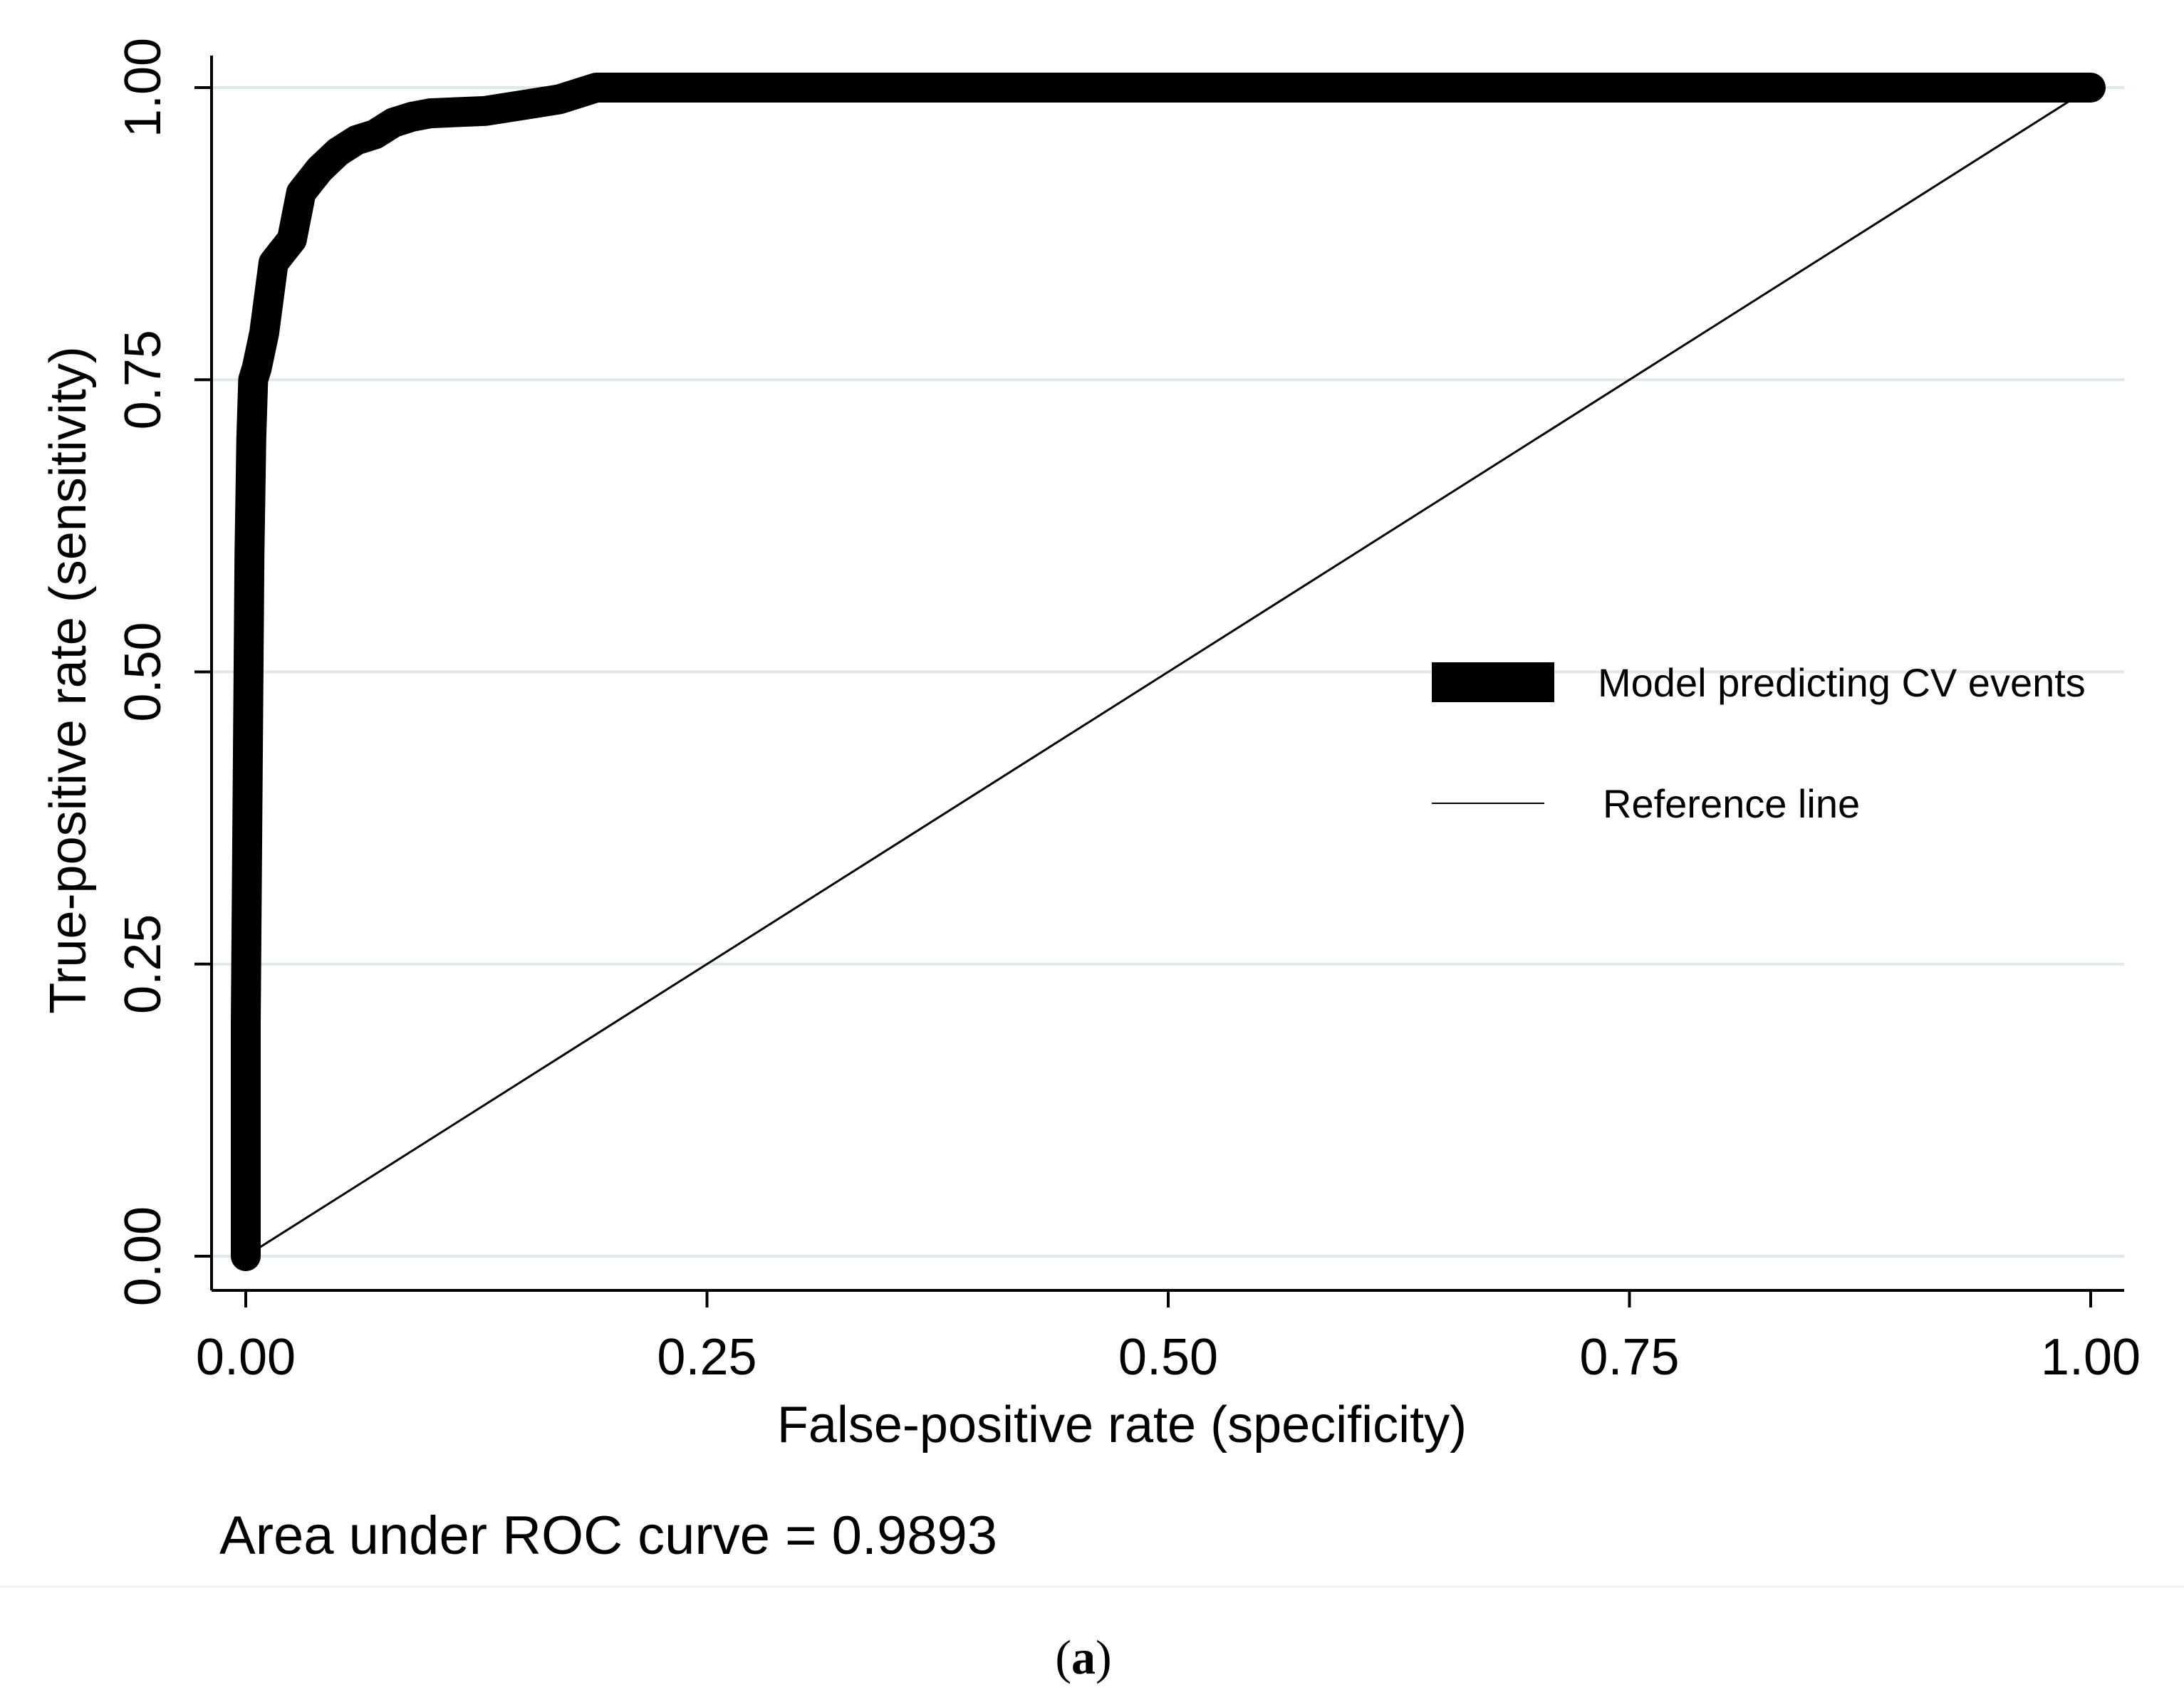  I want to click on auc-annotation: Area under ROC curve = 0.9893, so click(608, 1535).